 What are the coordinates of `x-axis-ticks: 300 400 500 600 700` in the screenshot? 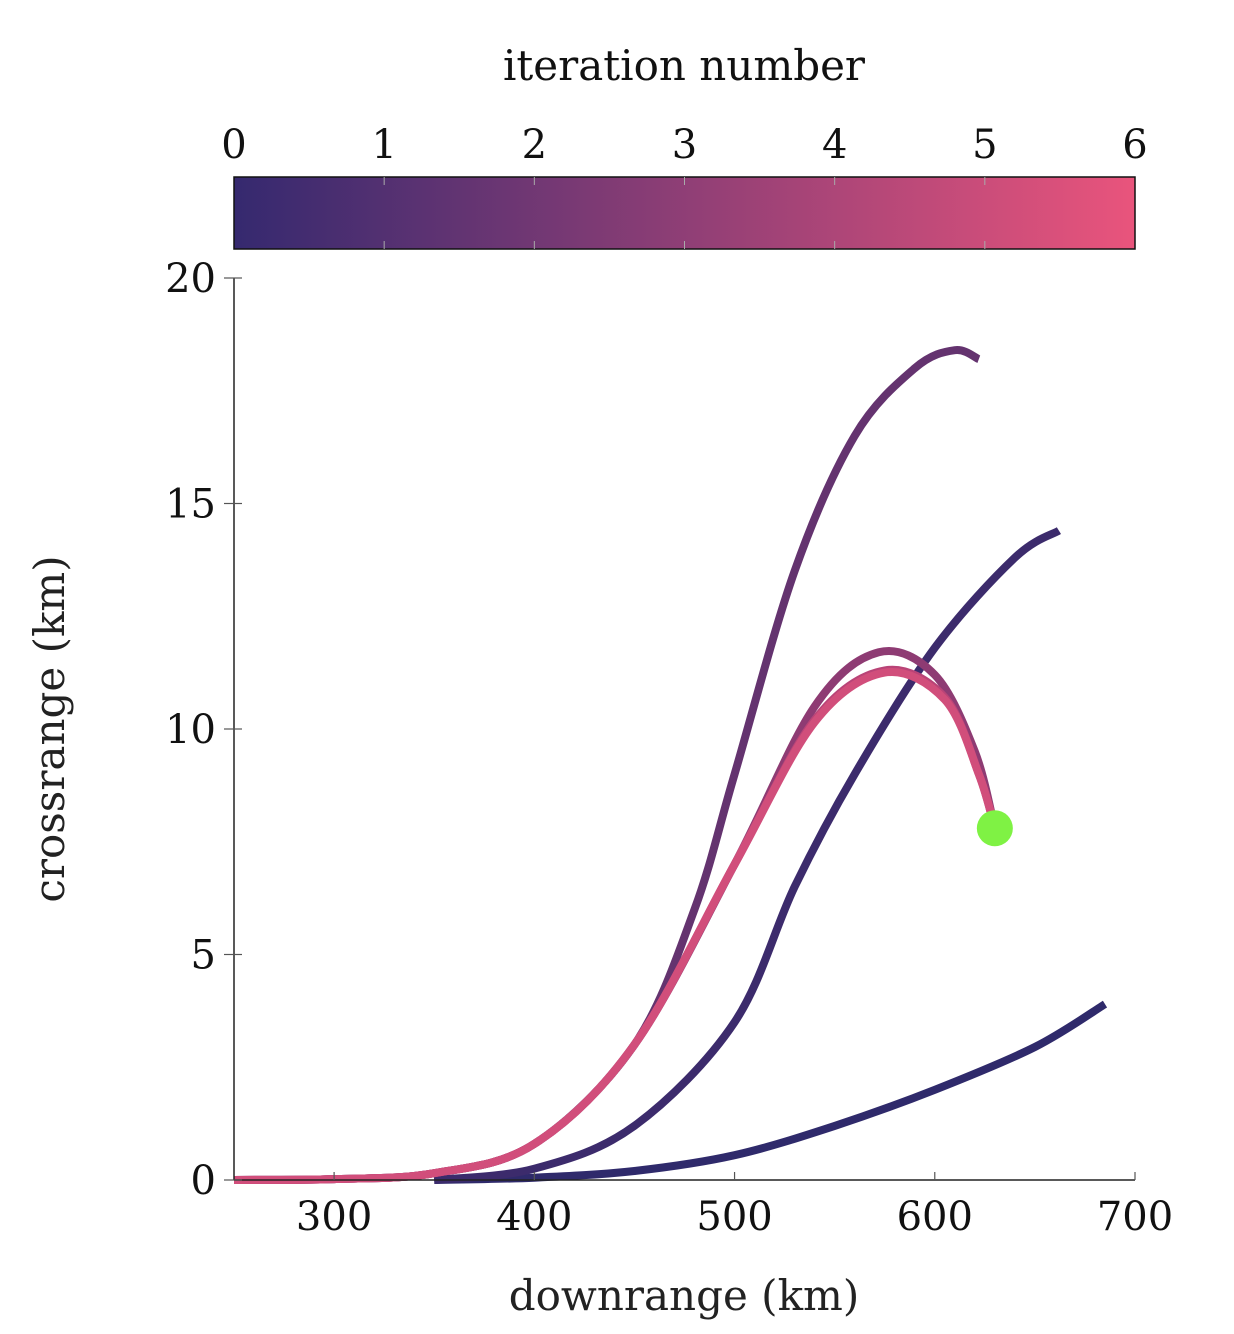 It's located at (734, 1206).